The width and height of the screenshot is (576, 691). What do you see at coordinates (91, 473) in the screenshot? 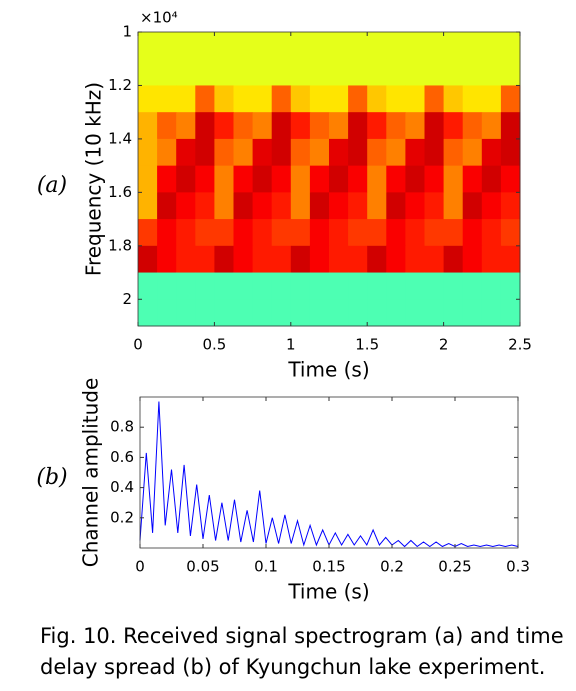
I see `y-axis-label: Channel amplitude` at bounding box center [91, 473].